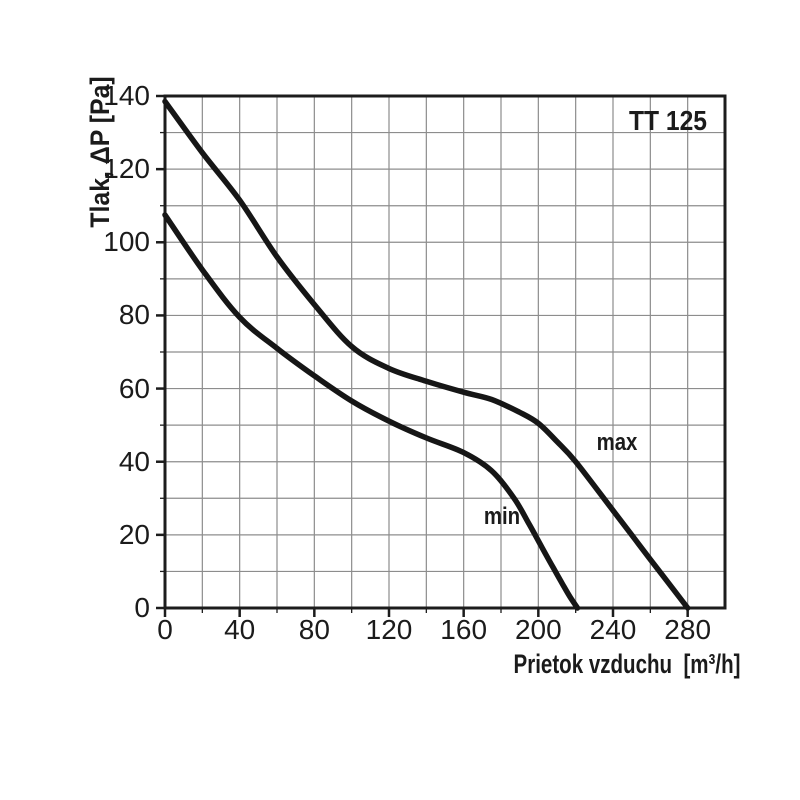  I want to click on curve-label-max: max, so click(617, 443).